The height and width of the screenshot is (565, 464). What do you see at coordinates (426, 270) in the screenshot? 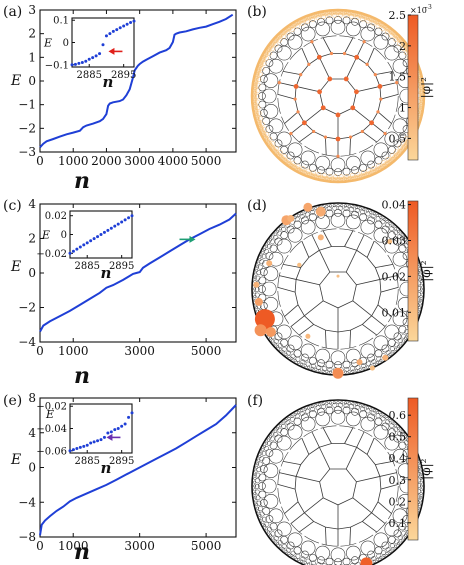
I see `colorbar-label: |φ|²` at bounding box center [426, 270].